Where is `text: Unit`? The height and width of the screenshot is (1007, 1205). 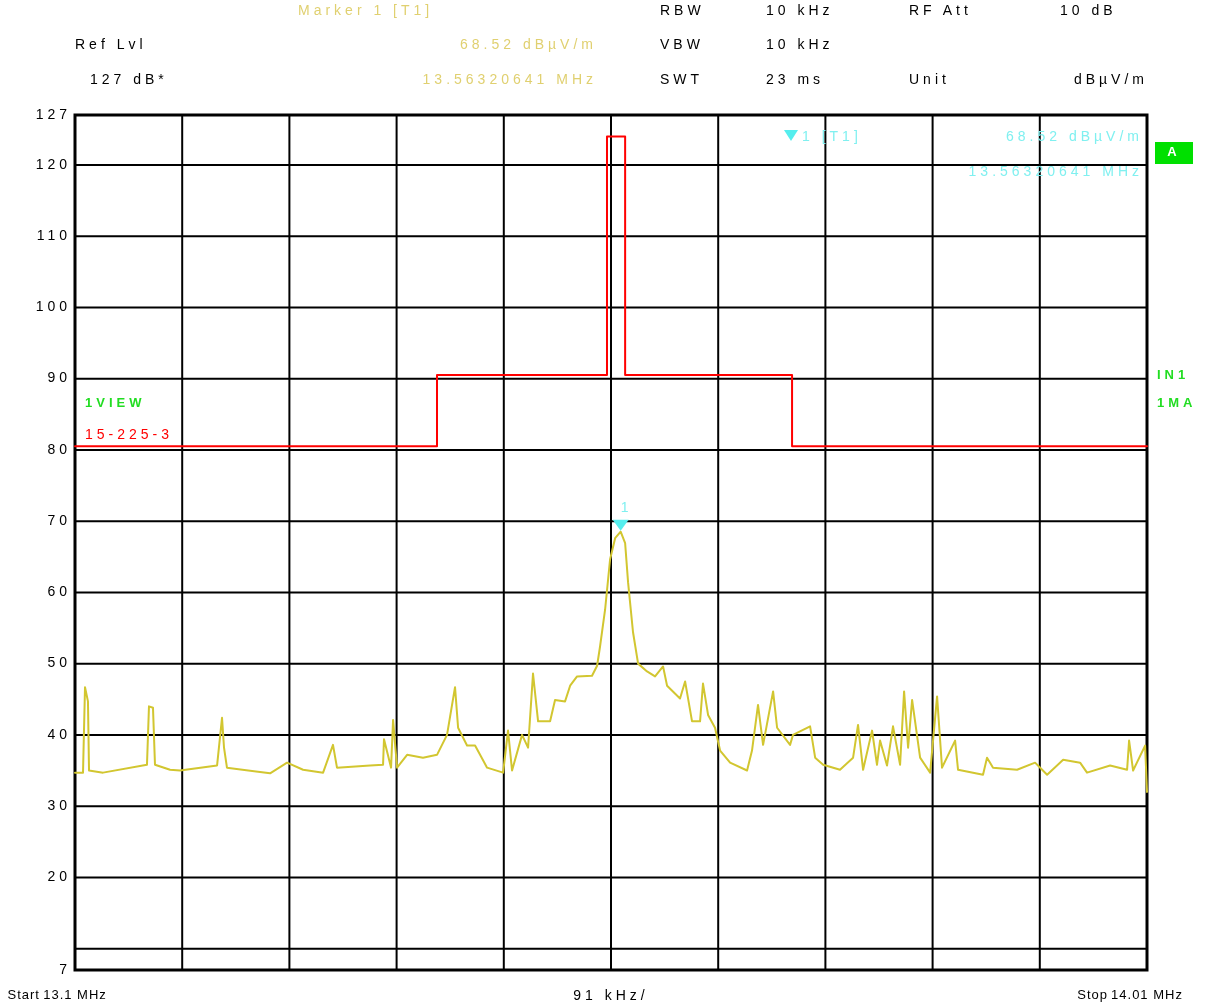
text: Unit is located at coordinates (929, 78).